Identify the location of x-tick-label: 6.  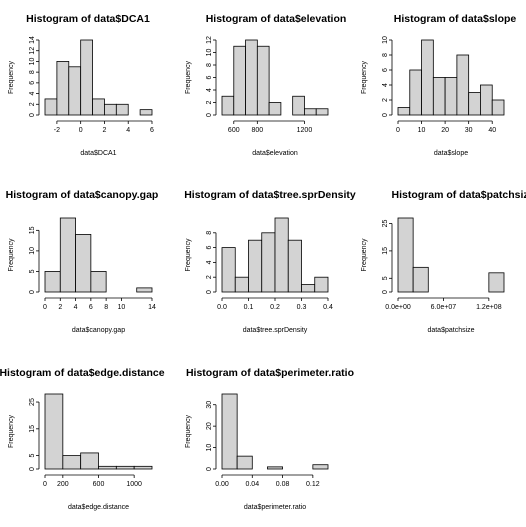
(152, 130).